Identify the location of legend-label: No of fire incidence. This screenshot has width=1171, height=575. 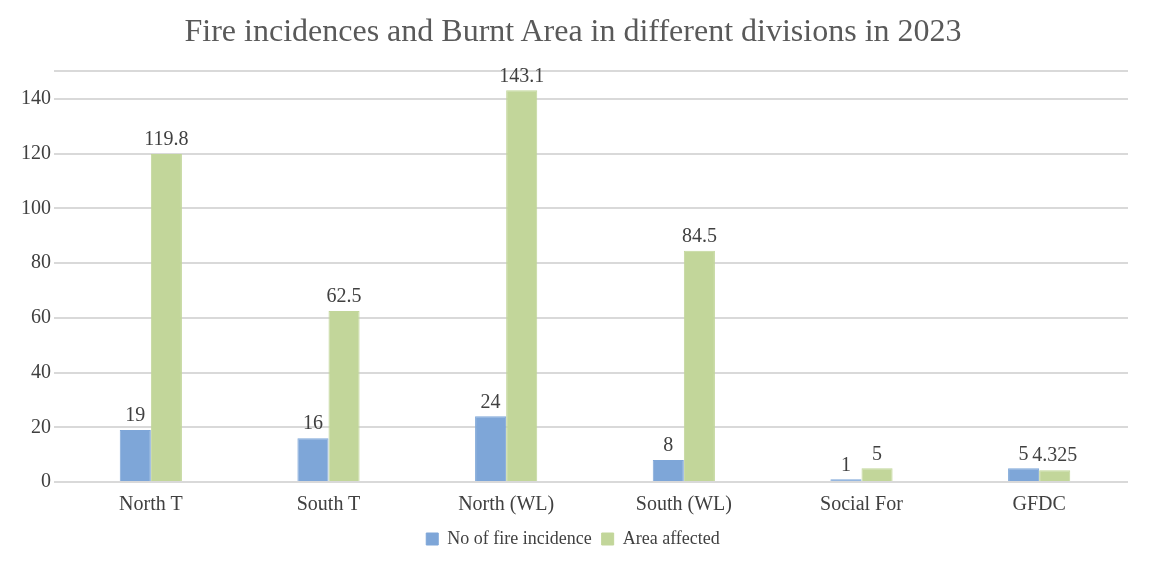
(519, 537).